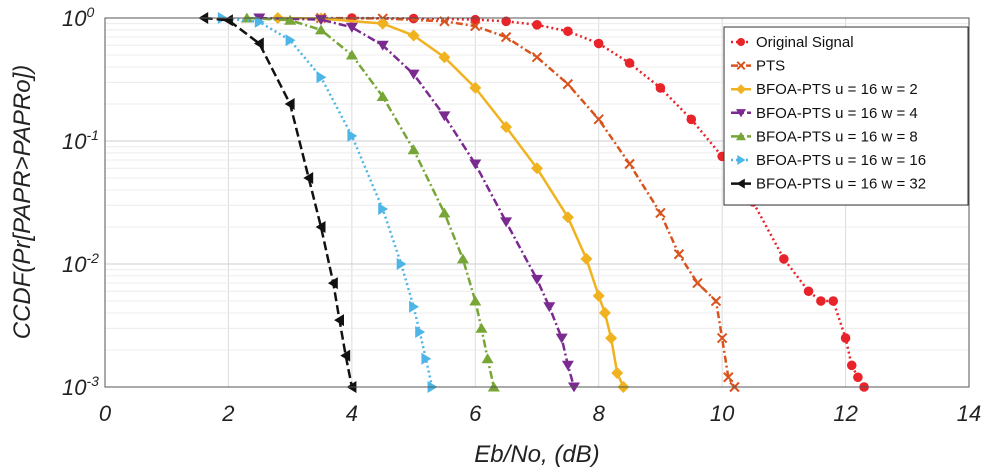 The height and width of the screenshot is (472, 995). Describe the element at coordinates (352, 413) in the screenshot. I see `x-tick-label: 4` at that location.